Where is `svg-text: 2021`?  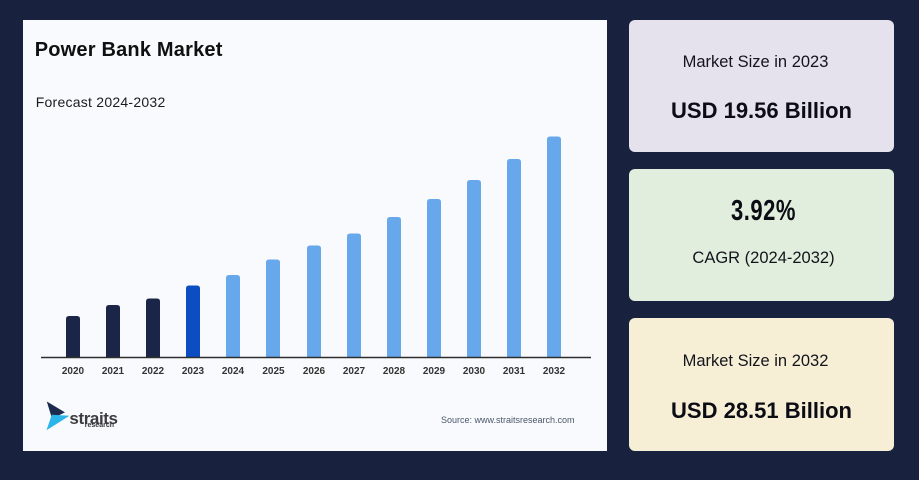
svg-text: 2021 is located at coordinates (113, 371).